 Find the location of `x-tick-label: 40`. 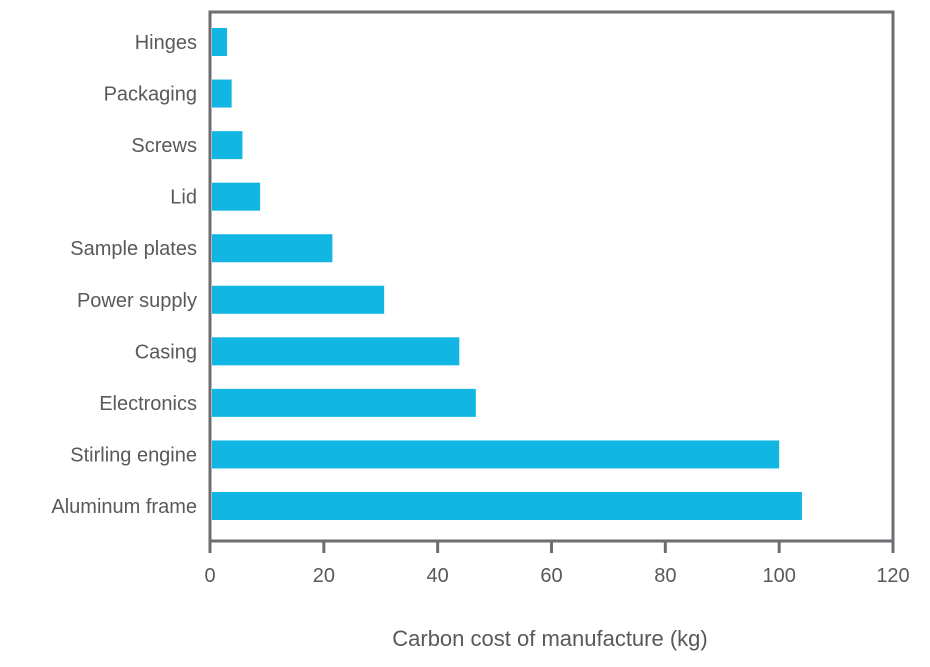

x-tick-label: 40 is located at coordinates (438, 576).